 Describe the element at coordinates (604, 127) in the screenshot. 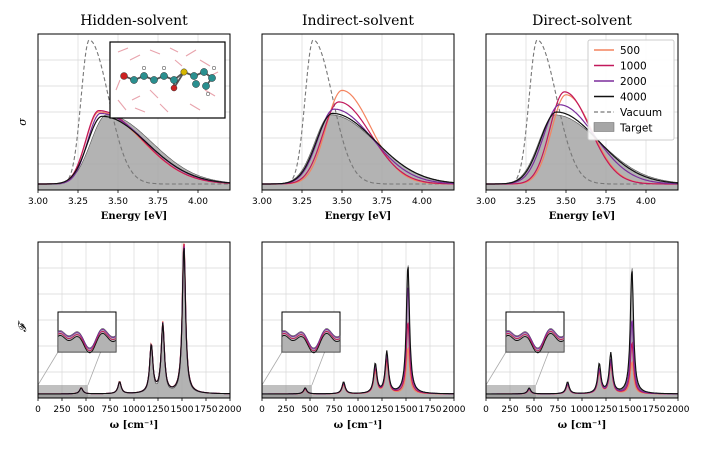

I see `legend-swatch-target` at that location.